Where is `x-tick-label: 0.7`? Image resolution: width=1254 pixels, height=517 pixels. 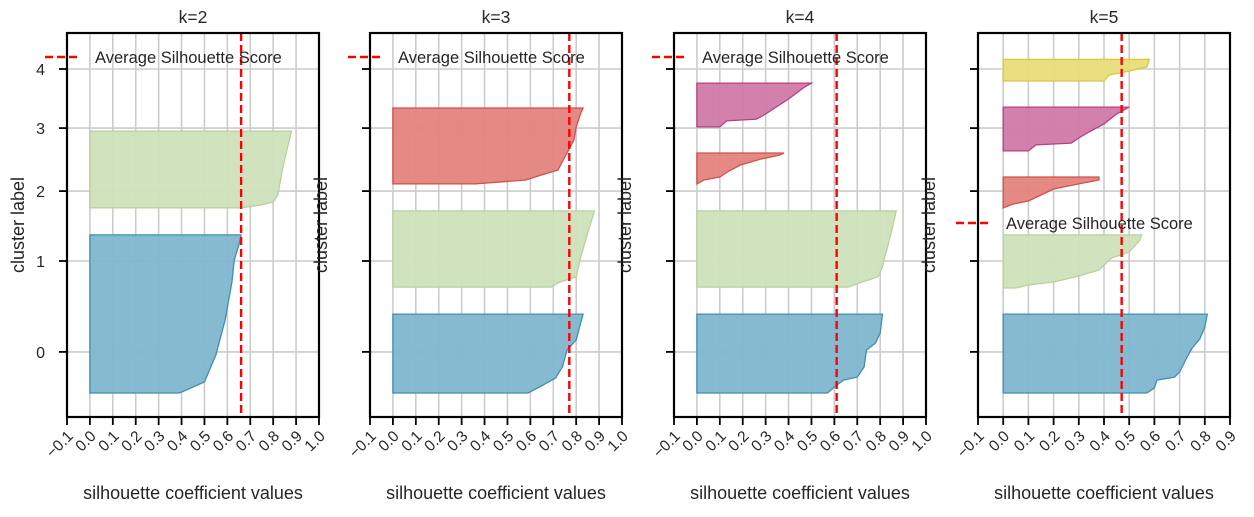 x-tick-label: 0.7 is located at coordinates (1175, 441).